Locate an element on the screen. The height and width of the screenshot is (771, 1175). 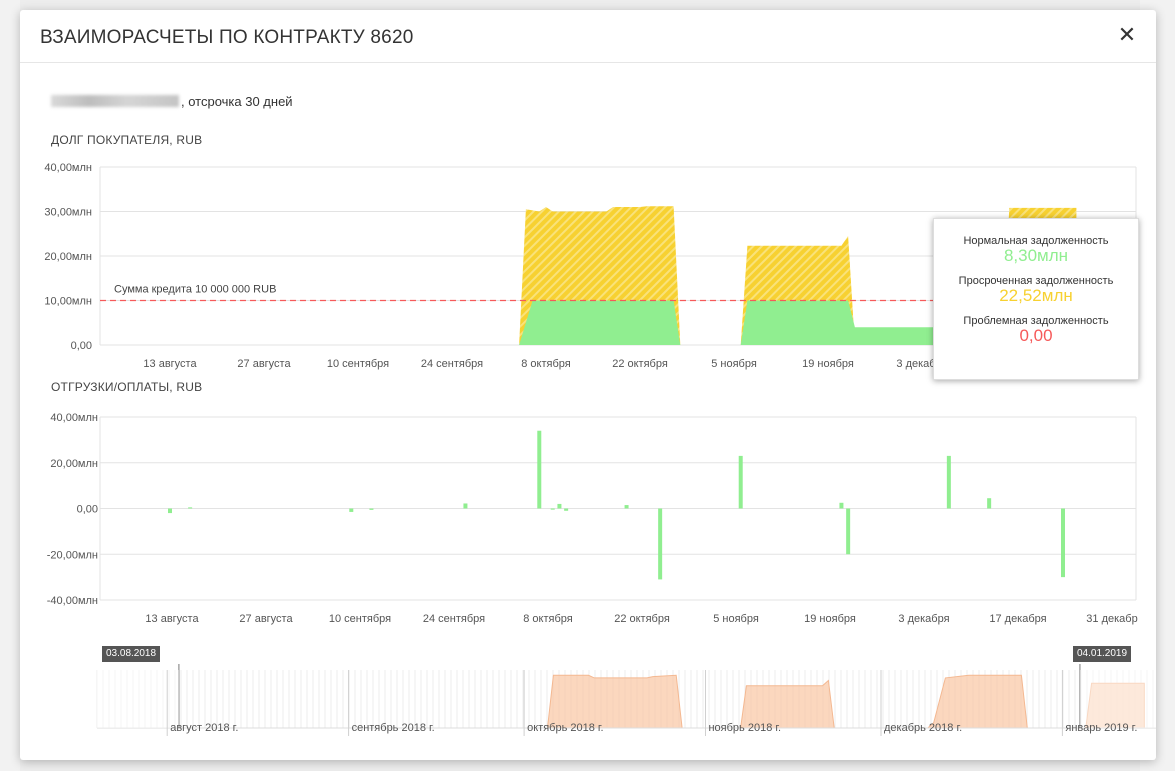
close-icon: ✕ is located at coordinates (1127, 34).